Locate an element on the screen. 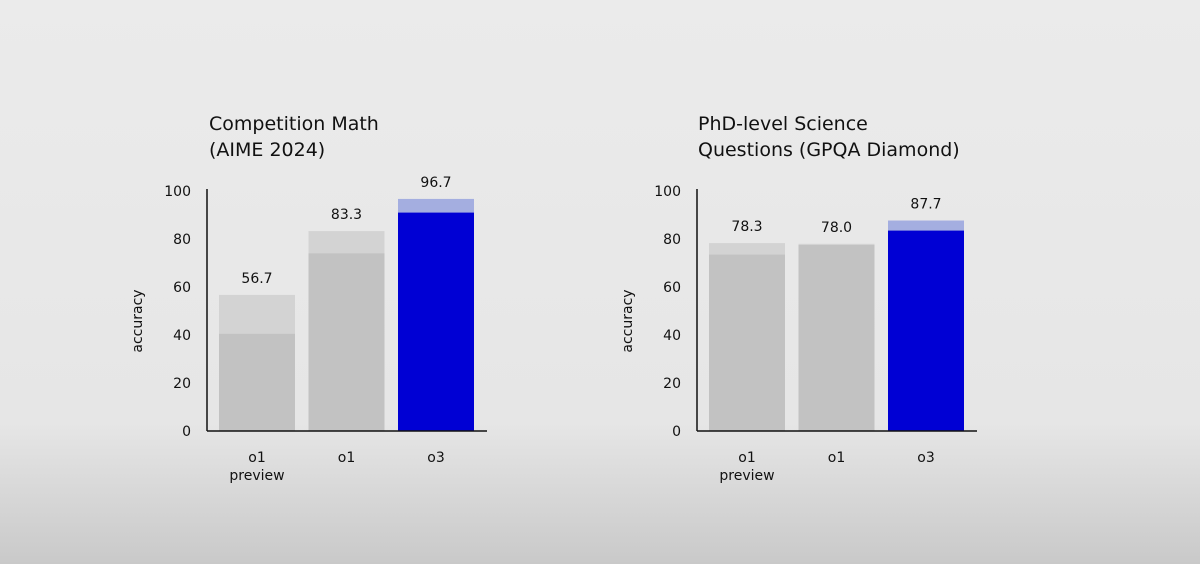 The image size is (1200, 564). bar-value-label: 78.0 is located at coordinates (836, 228).